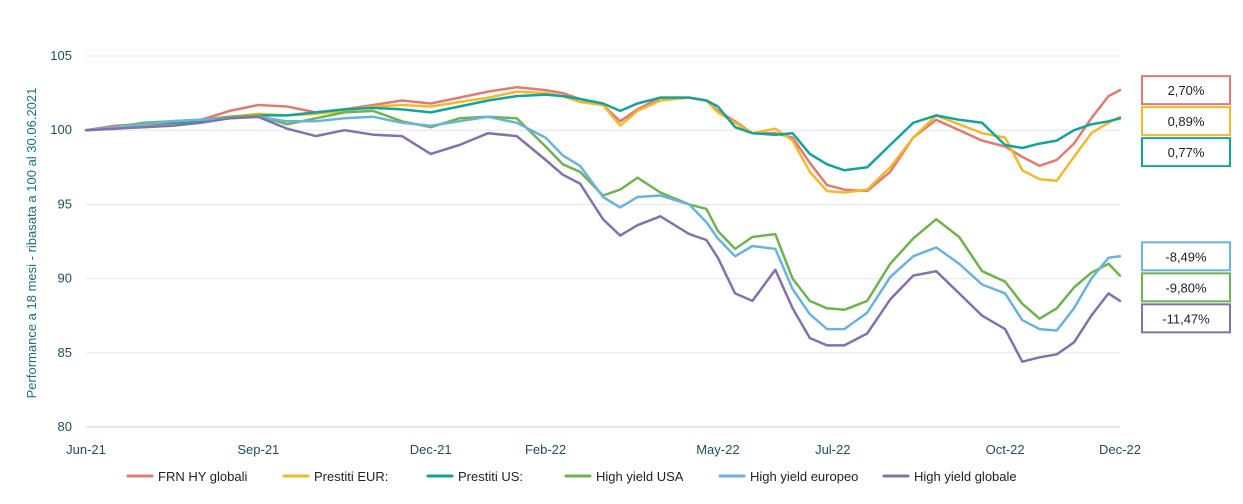 The width and height of the screenshot is (1243, 504). I want to click on legend-item: Prestiti EUR:, so click(335, 476).